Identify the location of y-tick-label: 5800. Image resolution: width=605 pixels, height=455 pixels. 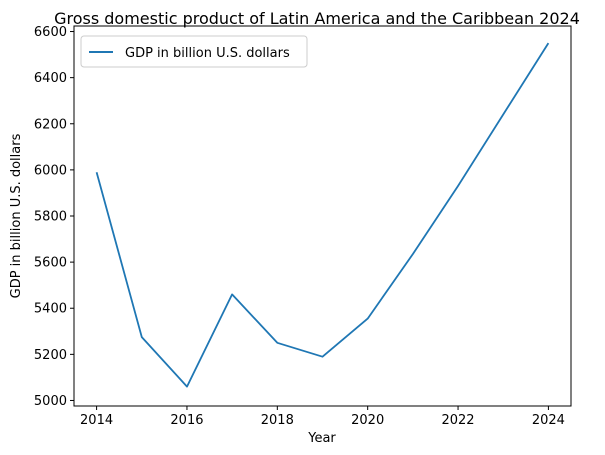
(50, 217).